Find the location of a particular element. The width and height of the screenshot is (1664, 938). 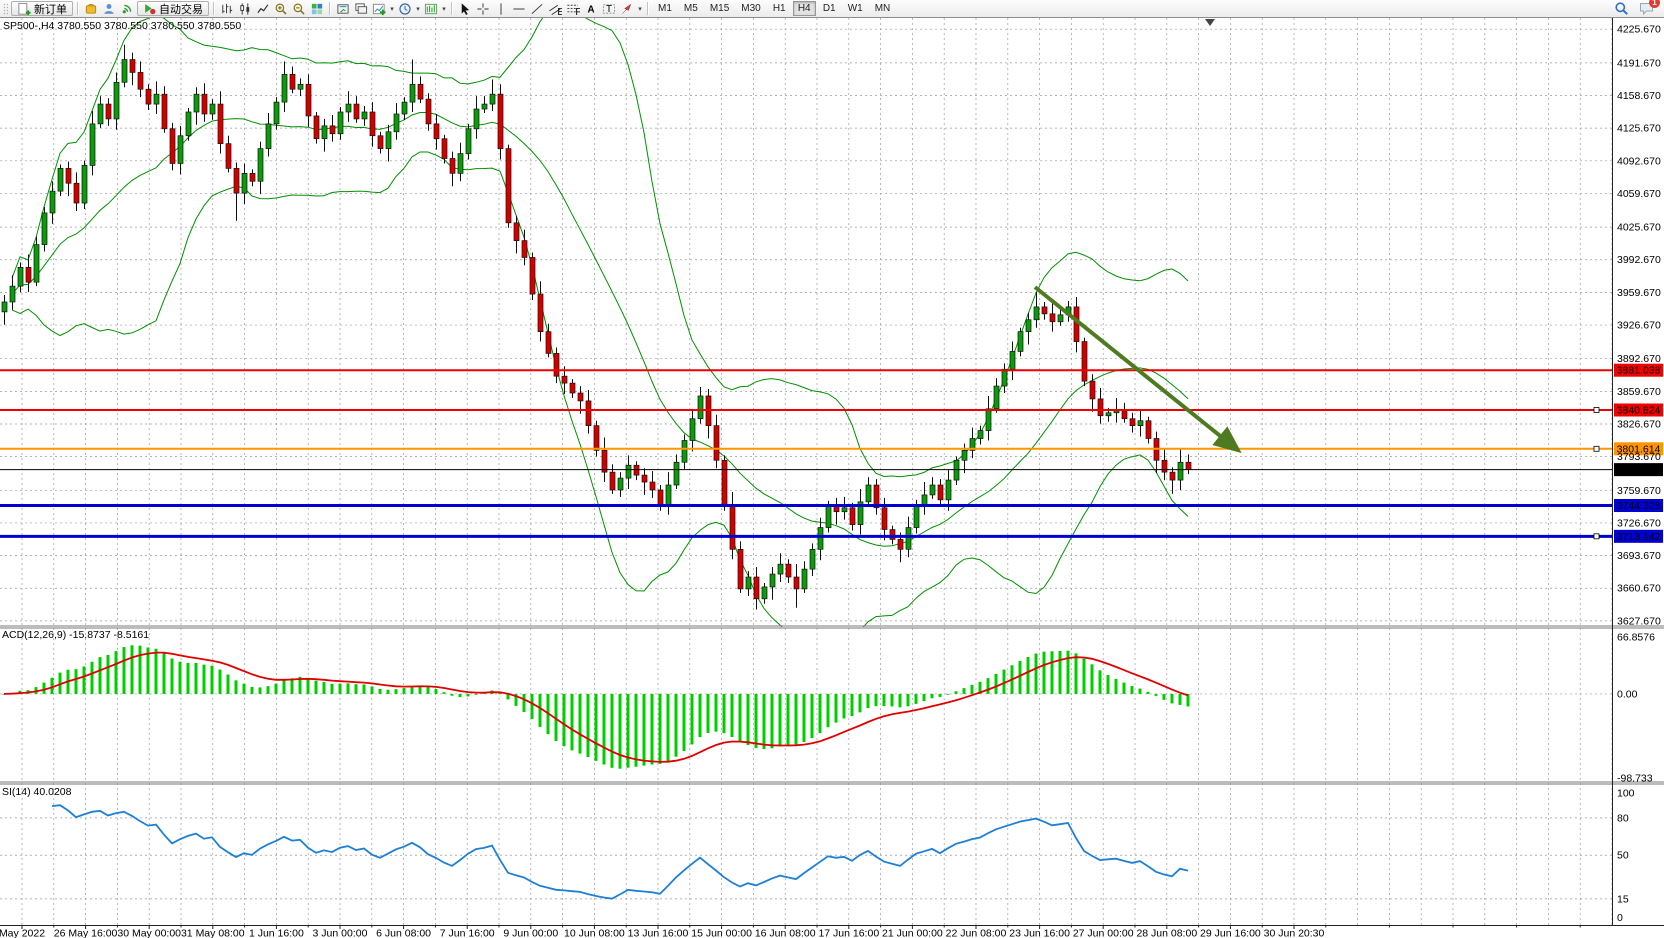

profile-icon is located at coordinates (91, 8).